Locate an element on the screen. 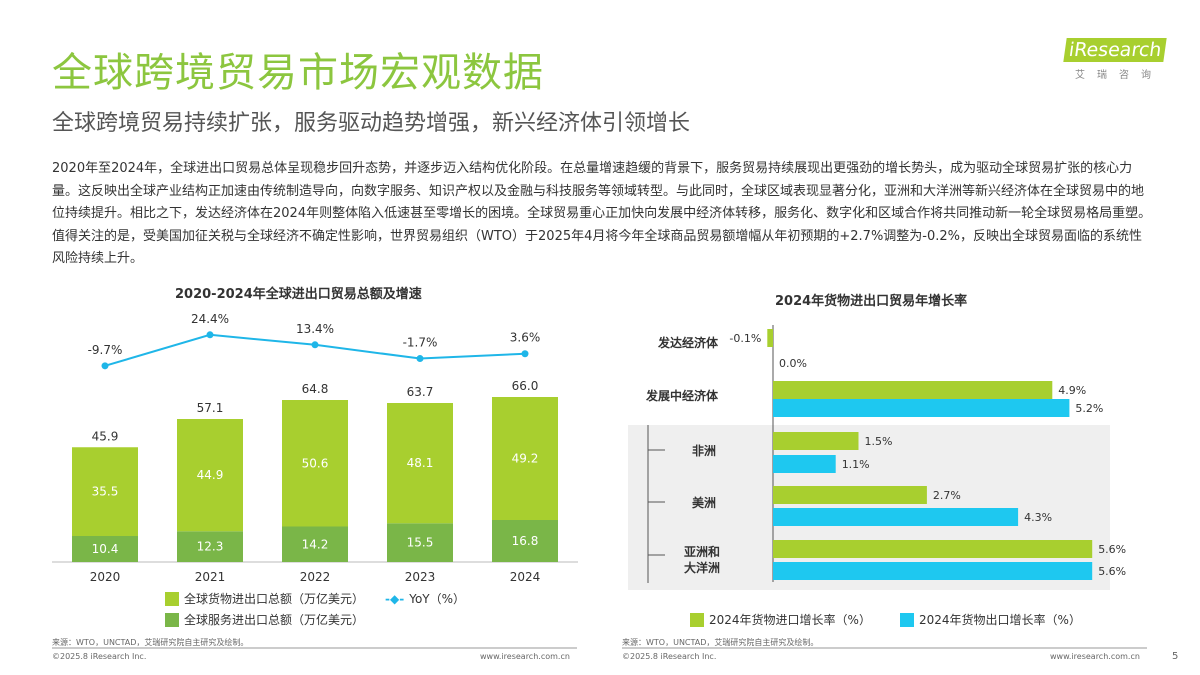 The width and height of the screenshot is (1200, 675). logo-cn: 艾瑞咨询 is located at coordinates (1119, 75).